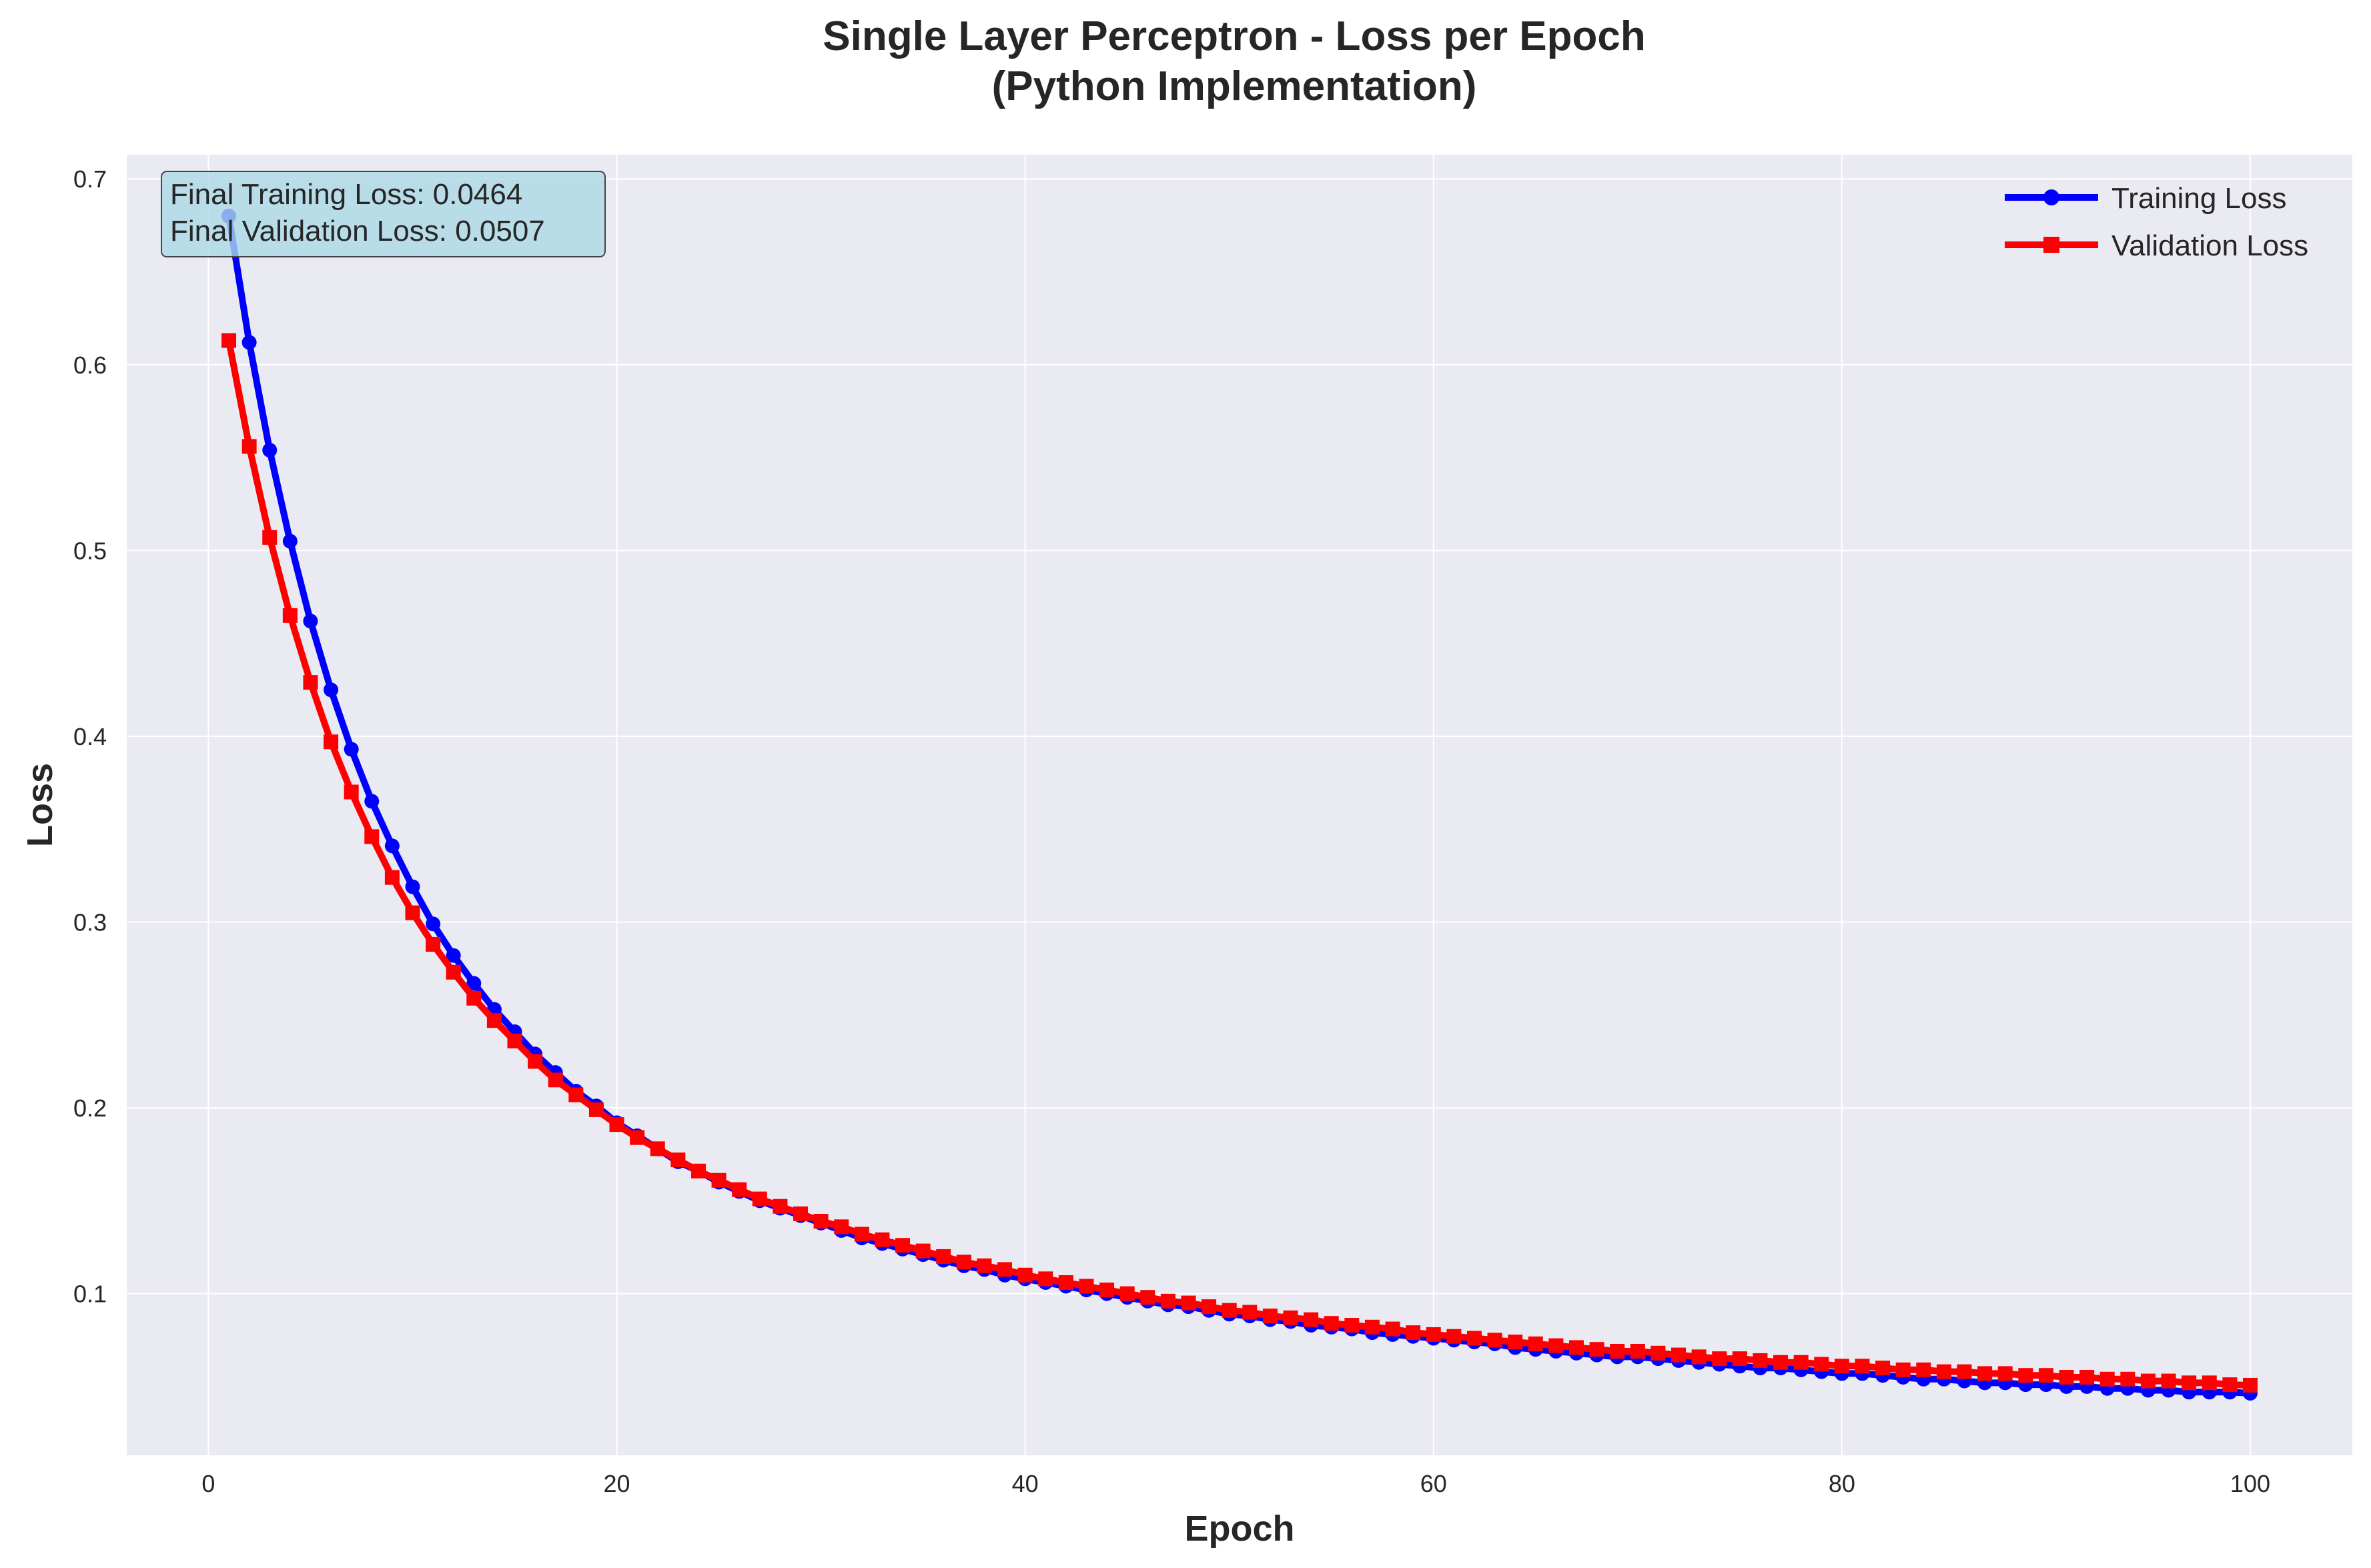  What do you see at coordinates (40, 805) in the screenshot?
I see `y-axis-label: Loss` at bounding box center [40, 805].